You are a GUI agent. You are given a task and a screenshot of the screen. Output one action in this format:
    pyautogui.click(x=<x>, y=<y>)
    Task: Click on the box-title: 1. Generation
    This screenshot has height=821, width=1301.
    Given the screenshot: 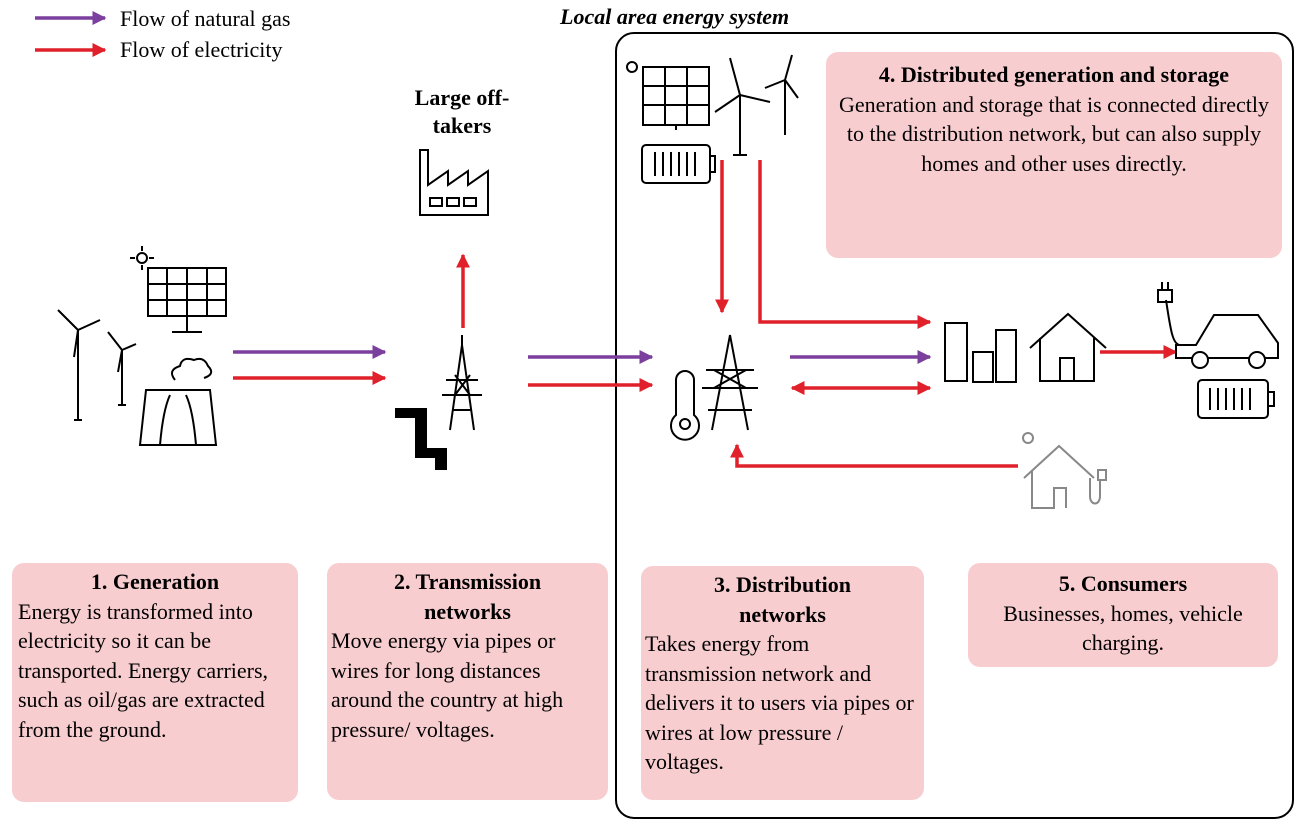 What is the action you would take?
    pyautogui.click(x=155, y=581)
    